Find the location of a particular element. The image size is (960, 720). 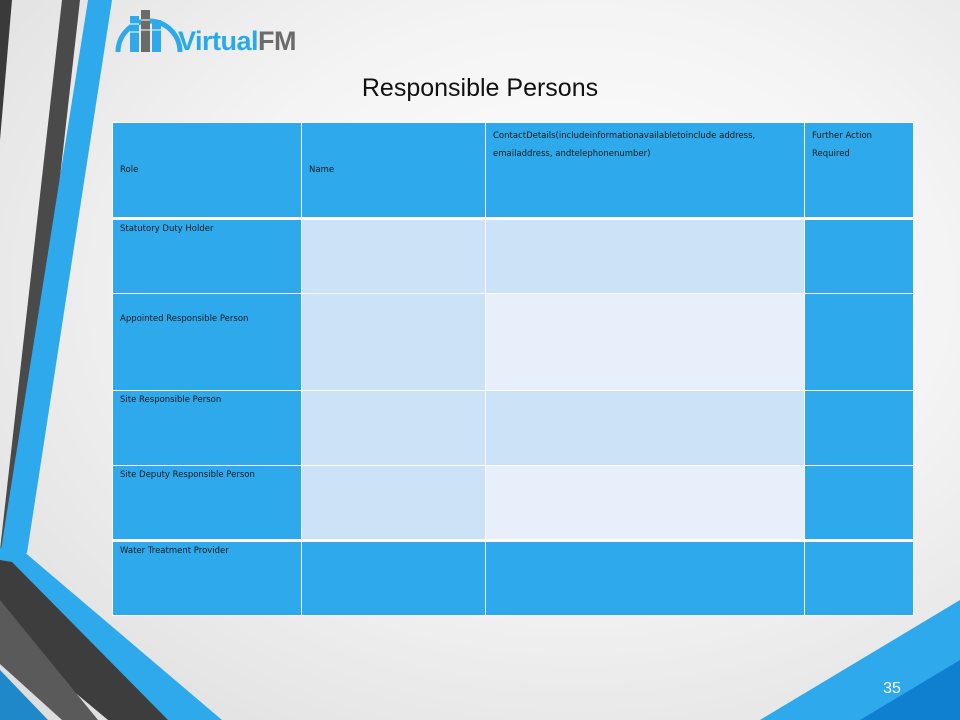

cell-role: Appointed Responsible Person is located at coordinates (207, 342).